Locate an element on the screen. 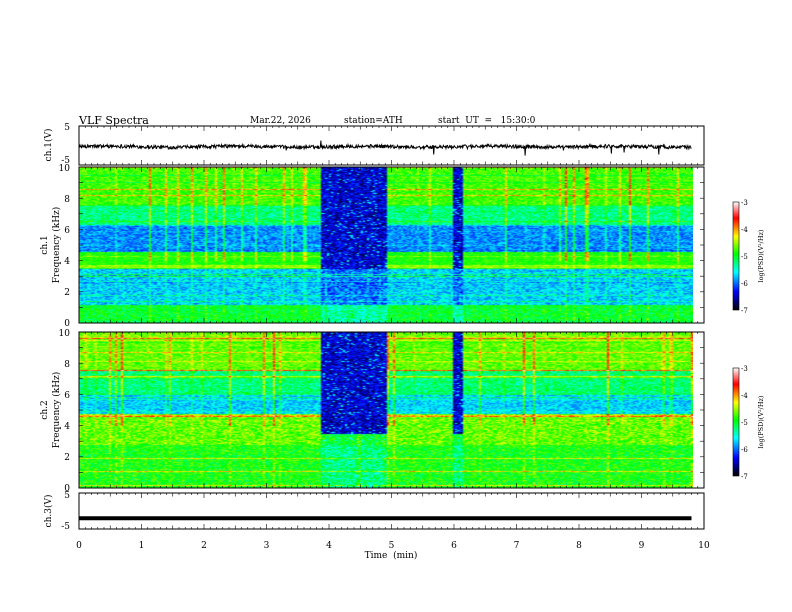  date-label: Mar.22, 2026 is located at coordinates (280, 121).